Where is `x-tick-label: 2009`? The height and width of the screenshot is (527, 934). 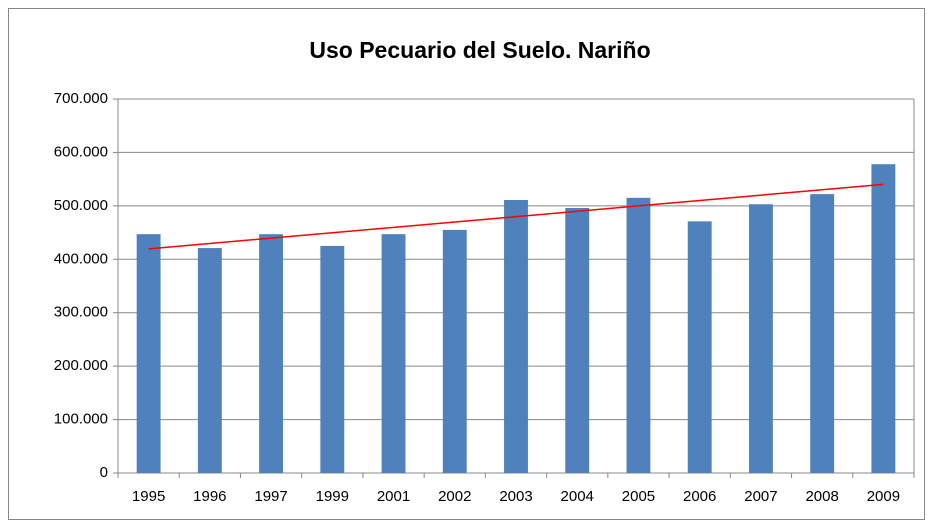
x-tick-label: 2009 is located at coordinates (883, 496).